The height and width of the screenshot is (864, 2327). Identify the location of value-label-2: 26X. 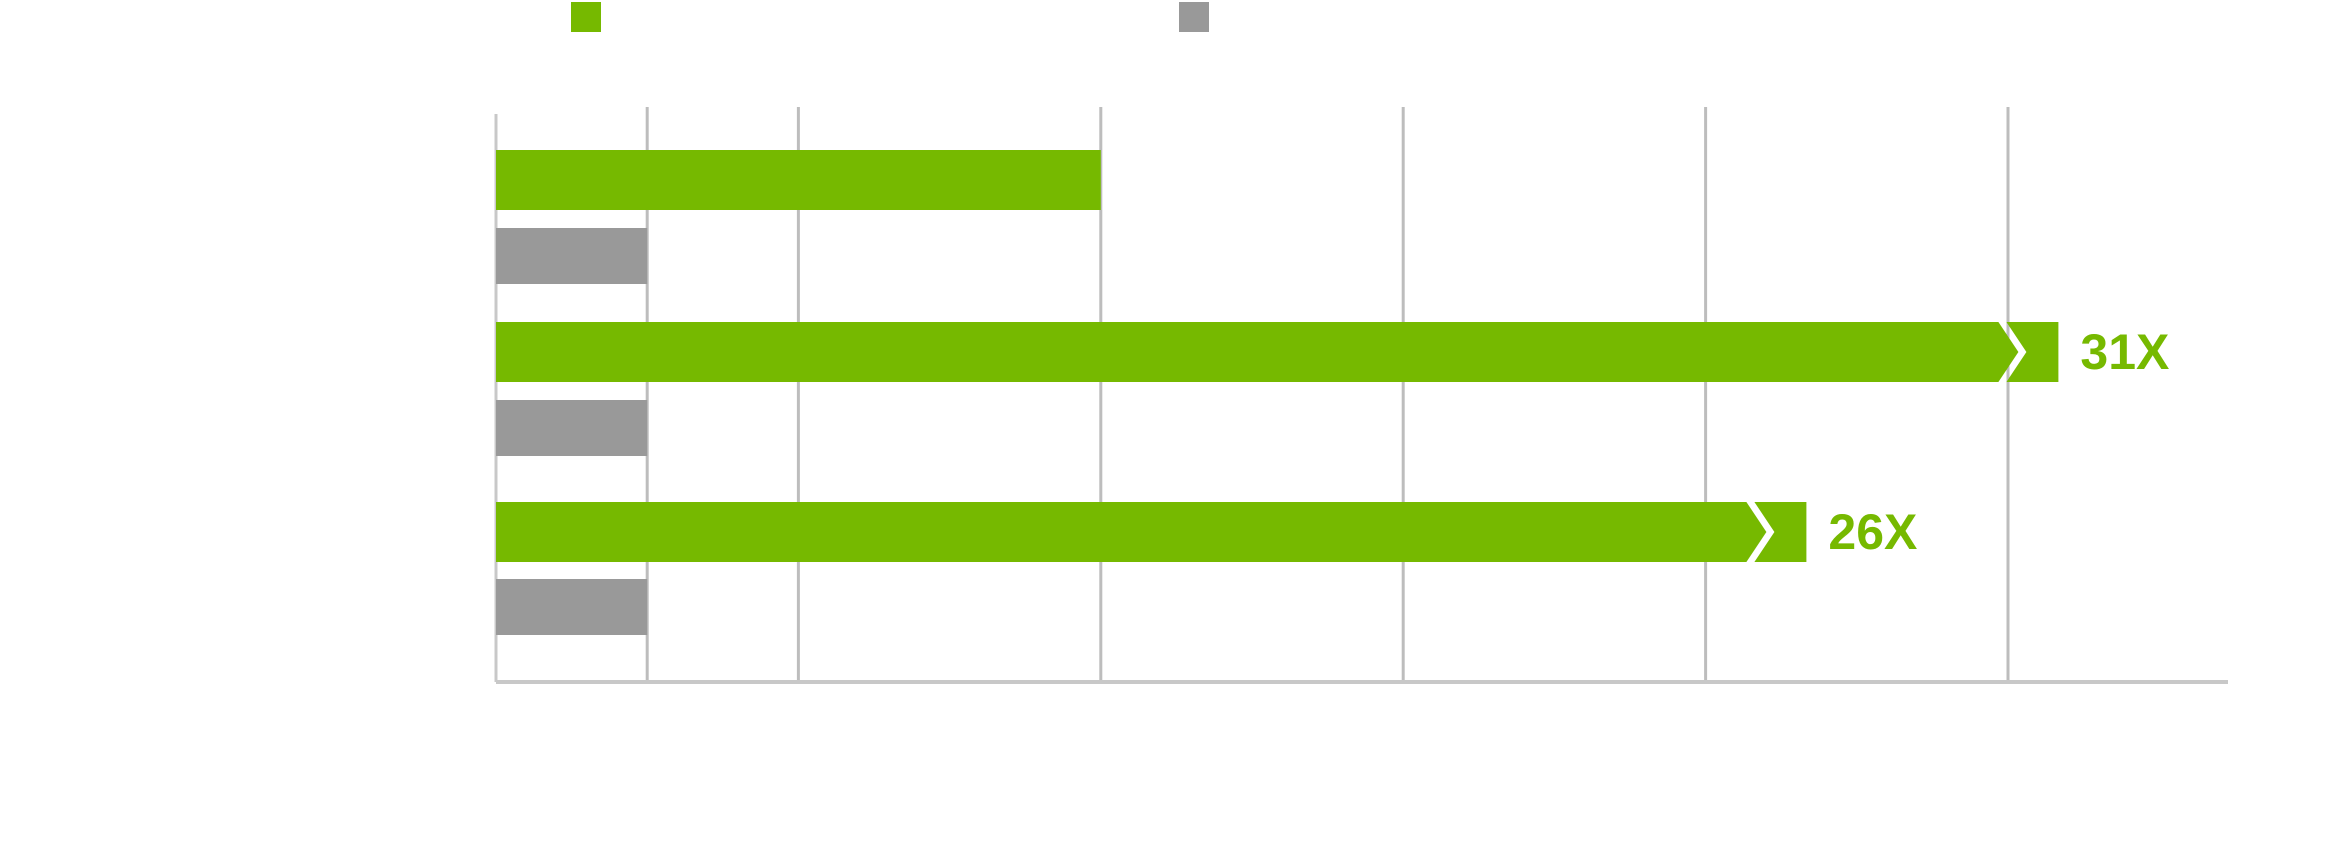
(1872, 532).